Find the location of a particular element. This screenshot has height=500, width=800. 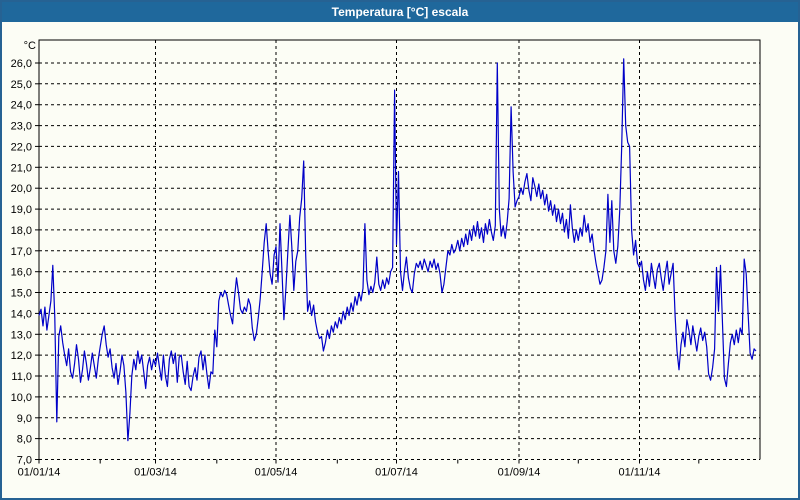

x-tick-label: 01/11/14 is located at coordinates (639, 473).